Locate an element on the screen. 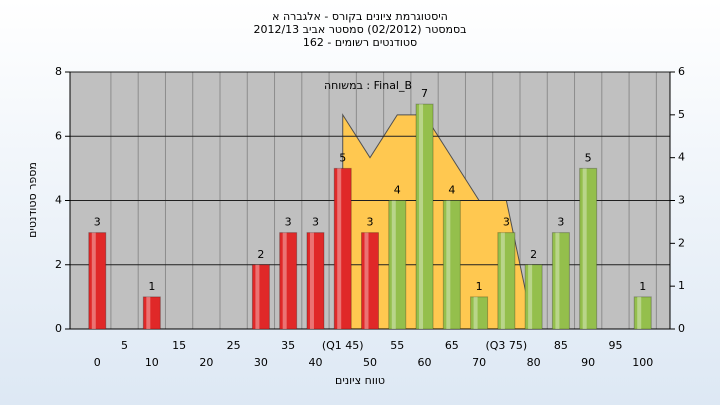 The image size is (720, 405). x-tick-label: 60 is located at coordinates (425, 362).